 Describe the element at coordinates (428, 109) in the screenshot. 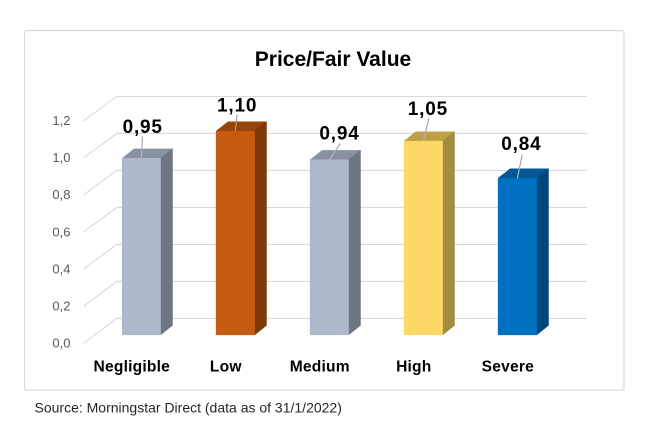

I see `svg-text: 1,05` at that location.